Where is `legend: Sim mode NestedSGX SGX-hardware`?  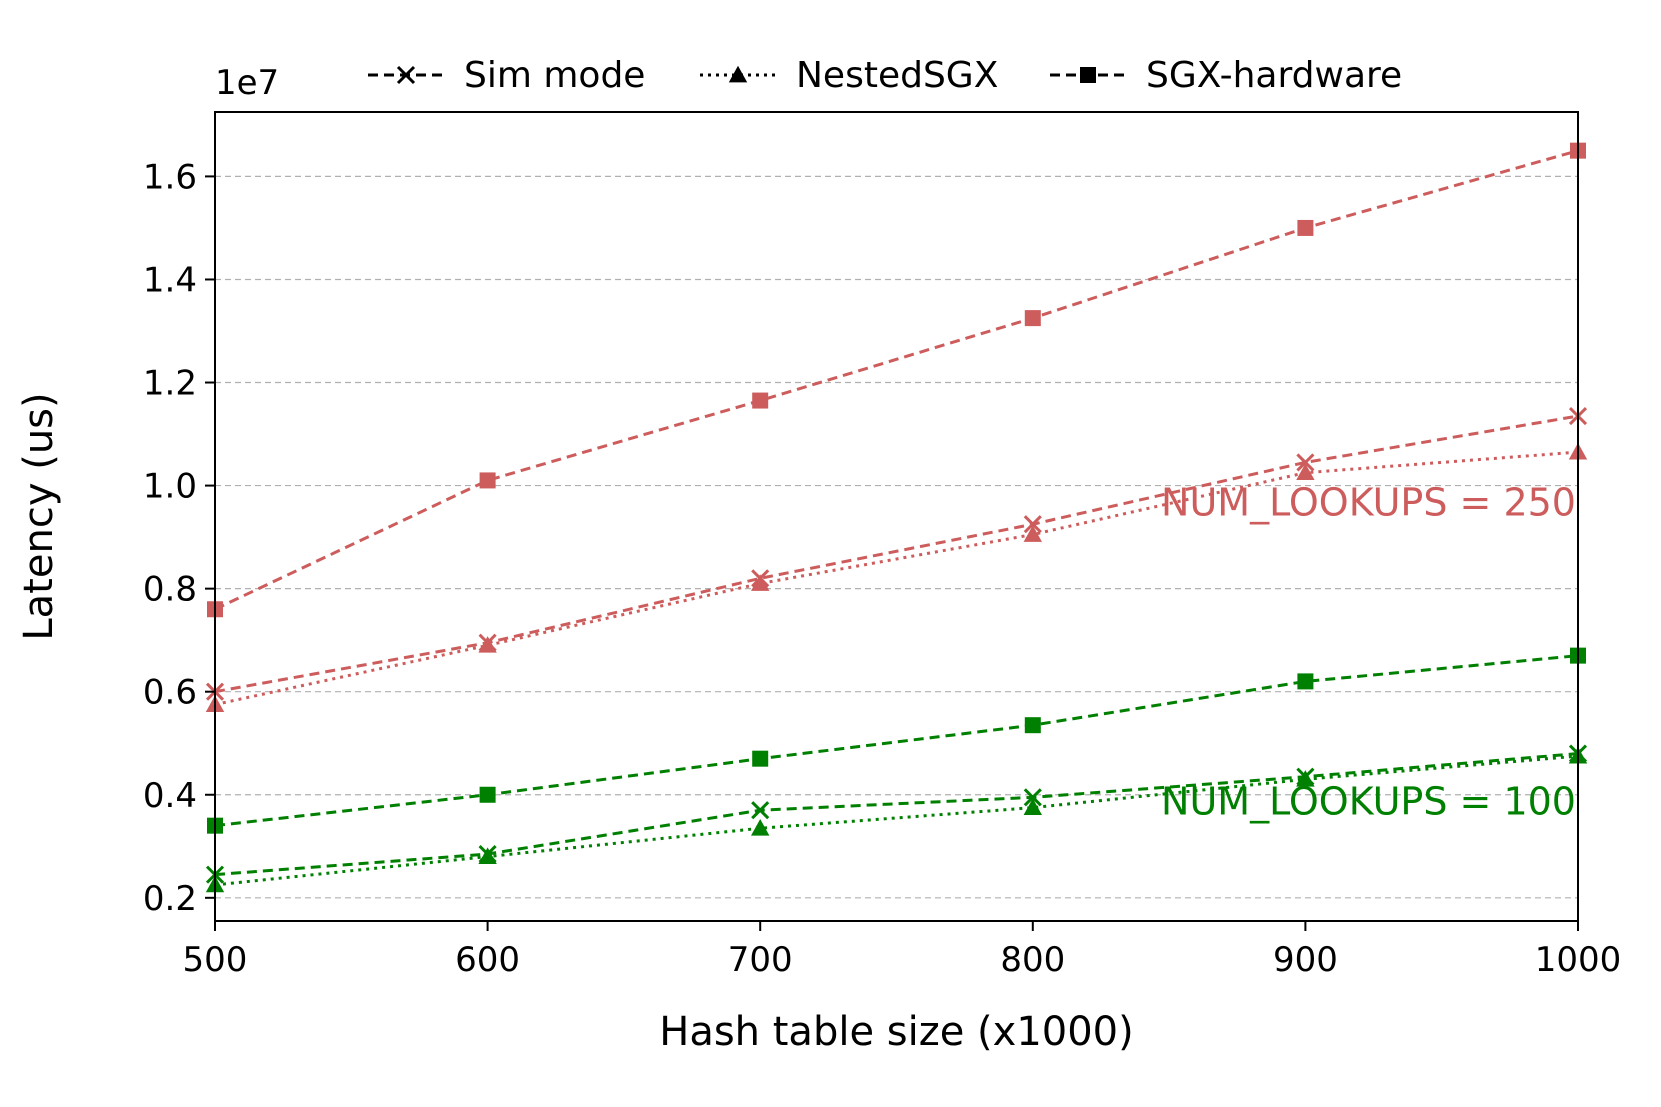
legend: Sim mode NestedSGX SGX-hardware is located at coordinates (885, 75).